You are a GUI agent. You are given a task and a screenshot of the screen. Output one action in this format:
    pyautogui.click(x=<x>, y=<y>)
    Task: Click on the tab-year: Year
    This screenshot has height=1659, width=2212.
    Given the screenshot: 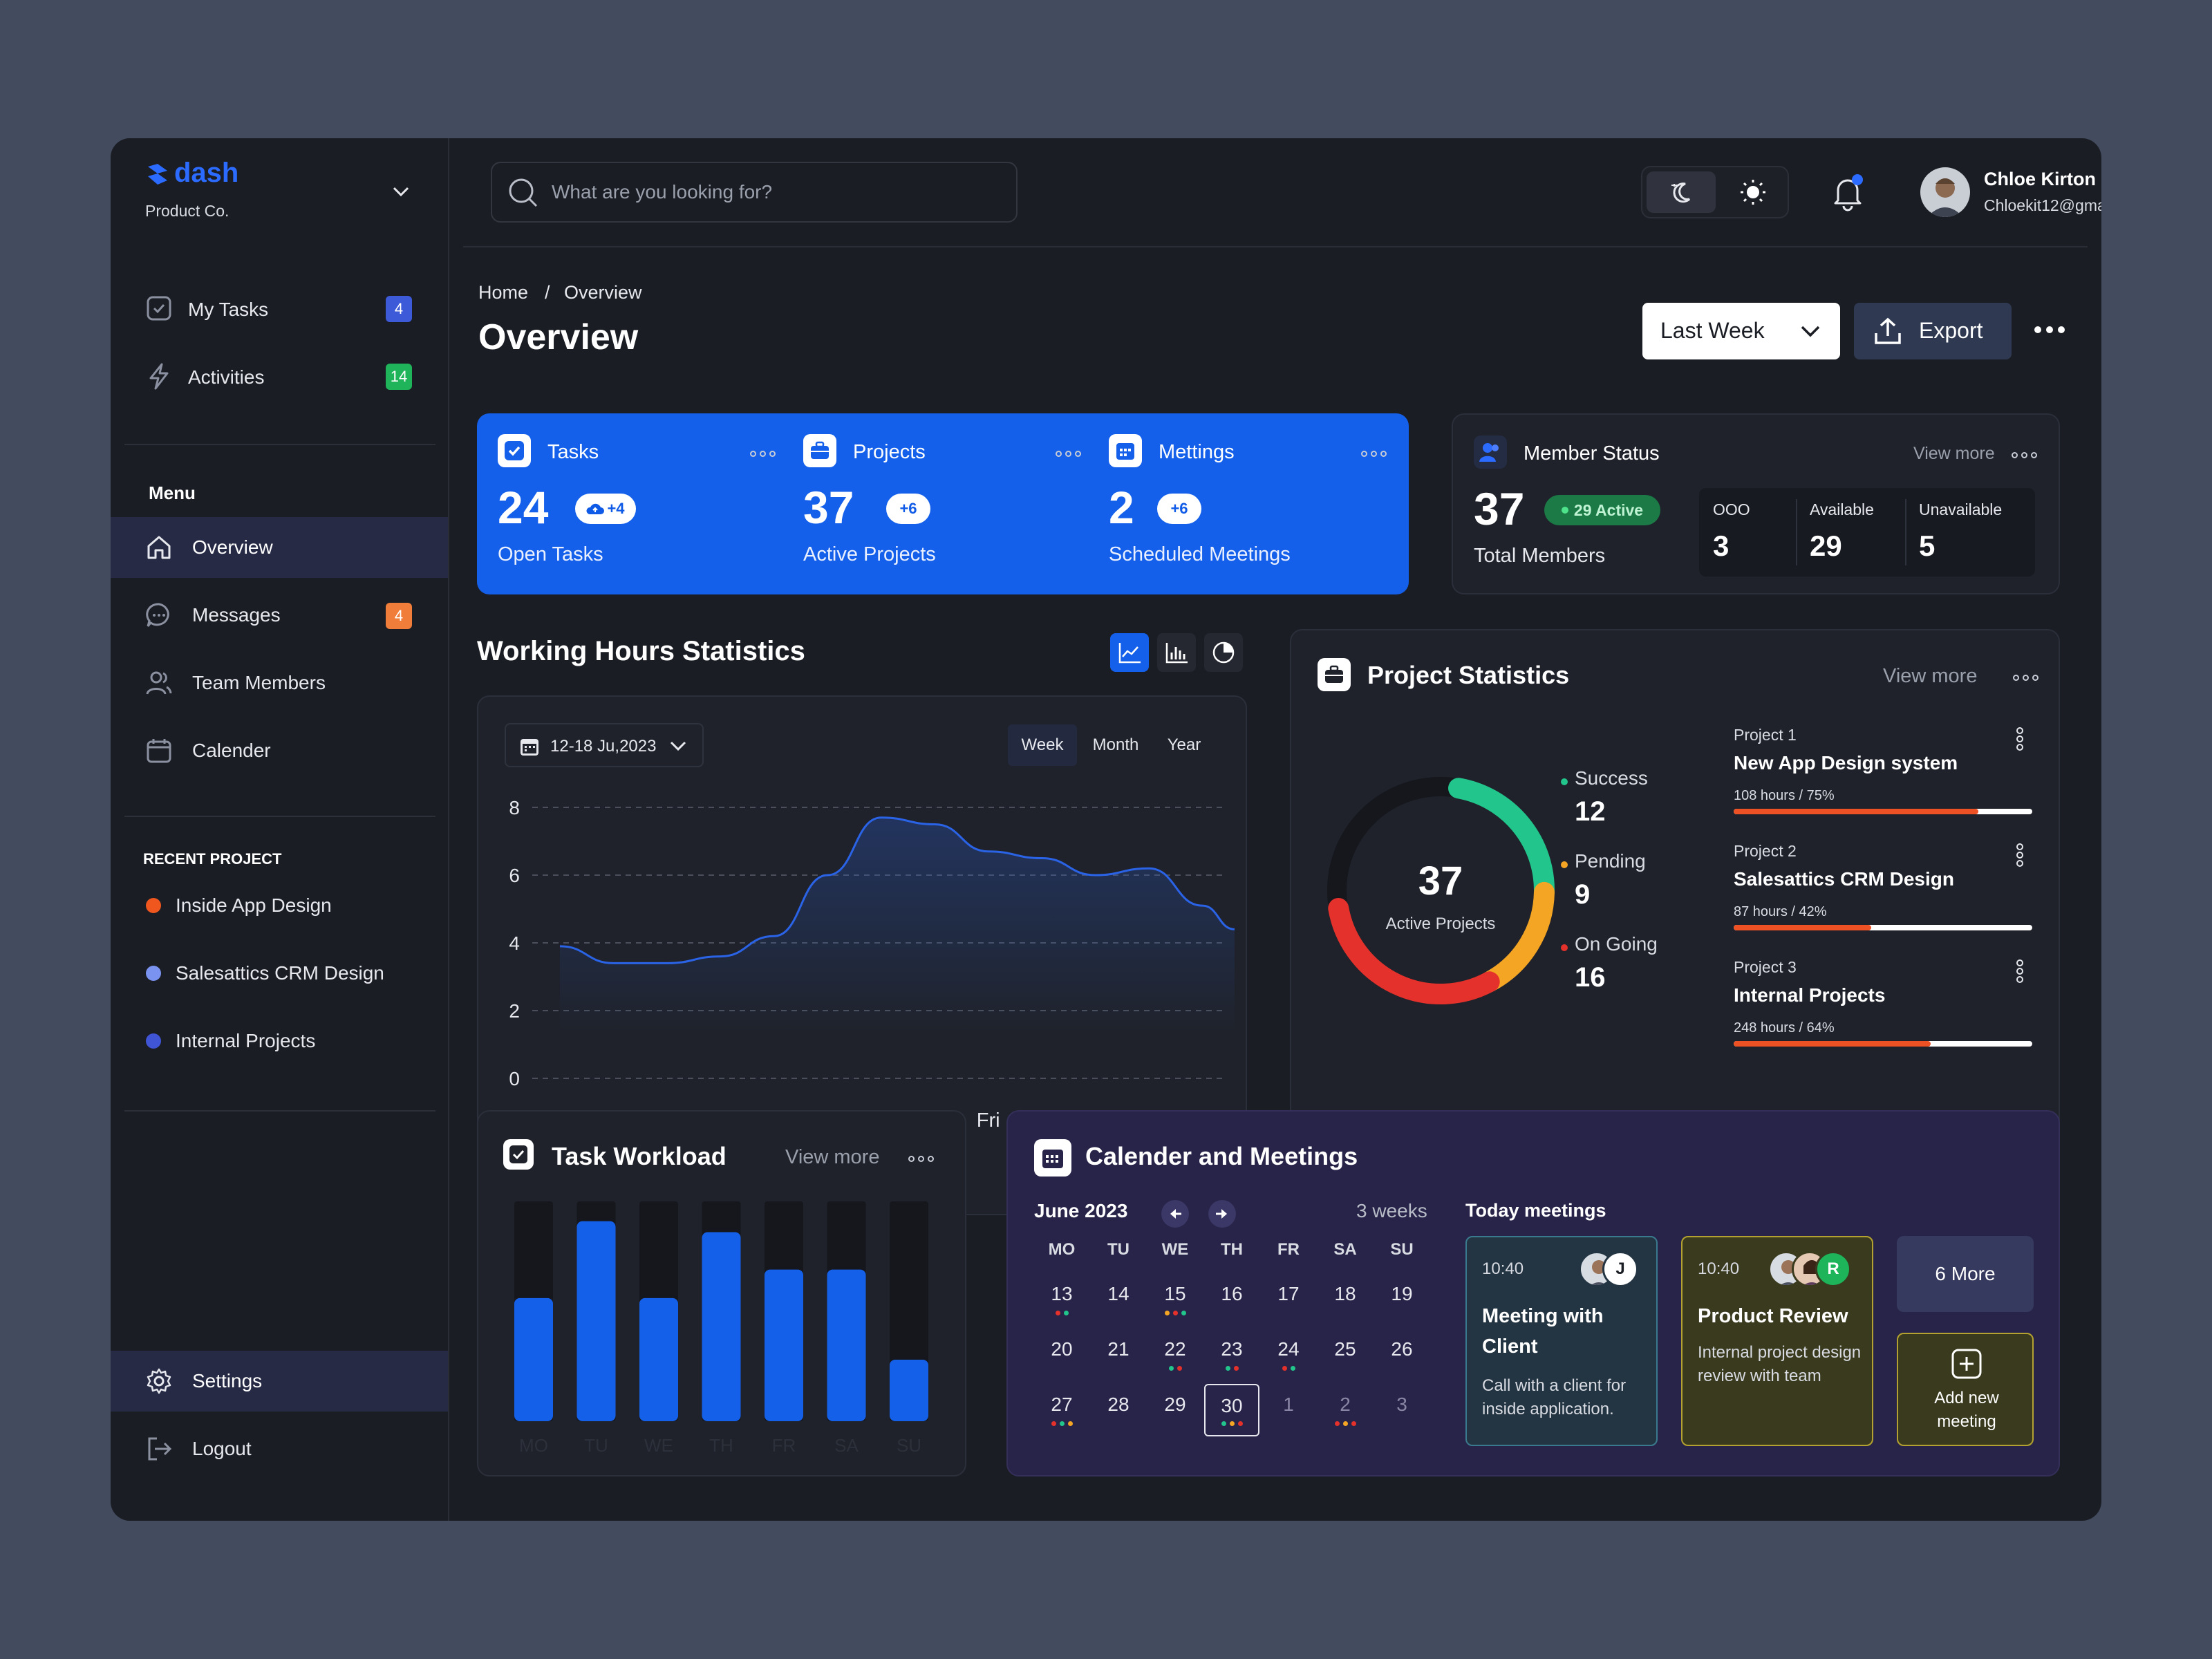 What is the action you would take?
    pyautogui.click(x=1184, y=745)
    